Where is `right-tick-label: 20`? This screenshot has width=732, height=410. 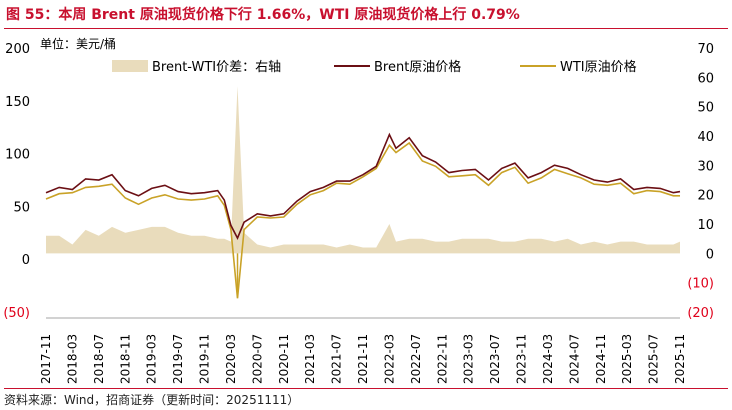
right-tick-label: 20 is located at coordinates (705, 196).